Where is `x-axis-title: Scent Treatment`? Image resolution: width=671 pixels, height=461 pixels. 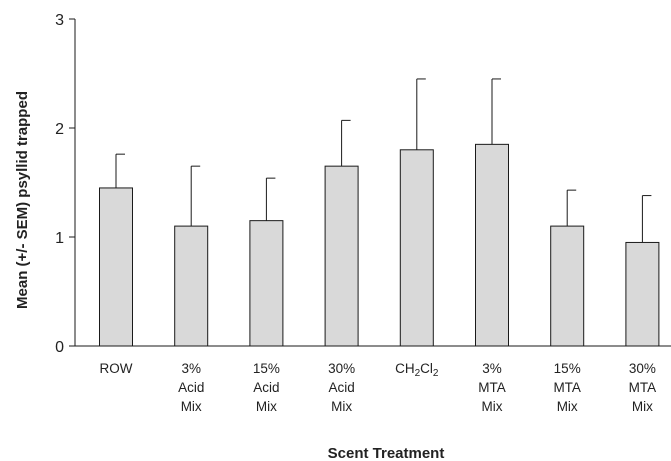
x-axis-title: Scent Treatment is located at coordinates (386, 453).